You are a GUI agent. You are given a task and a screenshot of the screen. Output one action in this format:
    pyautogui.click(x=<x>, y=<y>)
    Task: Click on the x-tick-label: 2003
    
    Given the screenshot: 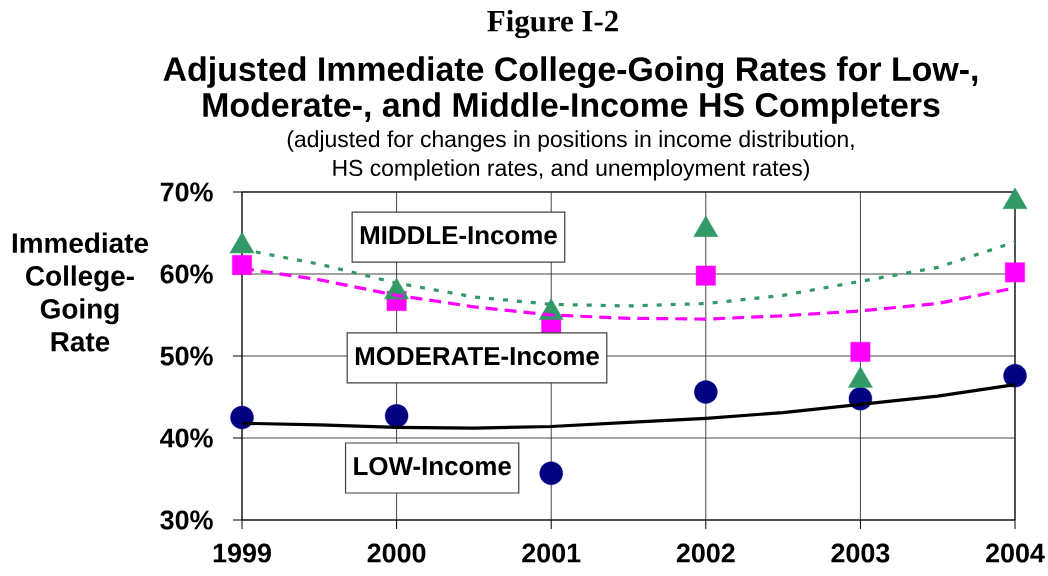 What is the action you would take?
    pyautogui.click(x=860, y=553)
    